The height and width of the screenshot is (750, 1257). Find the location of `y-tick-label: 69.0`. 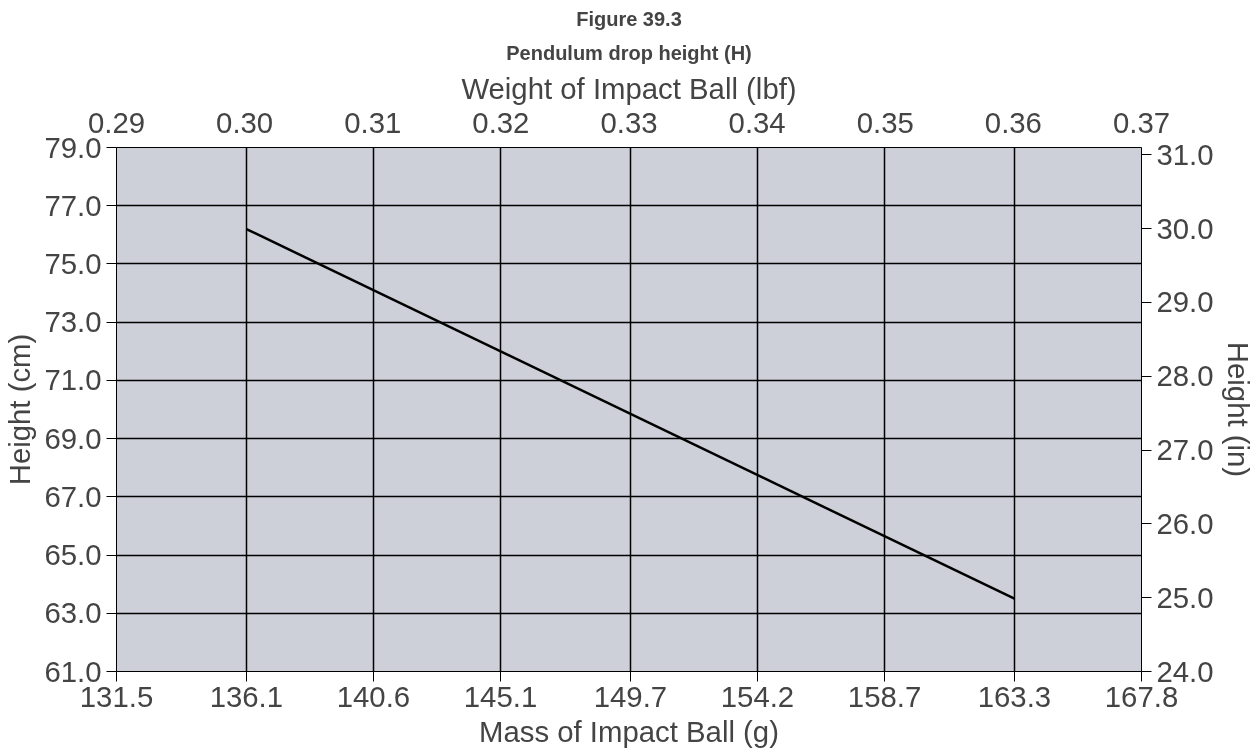

y-tick-label: 69.0 is located at coordinates (73, 438).